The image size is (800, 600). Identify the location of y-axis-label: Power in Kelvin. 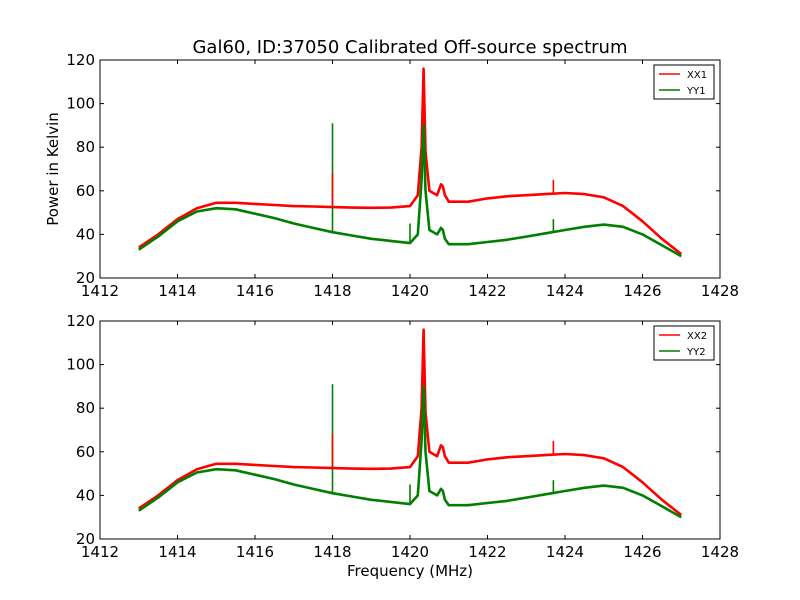
(53, 169).